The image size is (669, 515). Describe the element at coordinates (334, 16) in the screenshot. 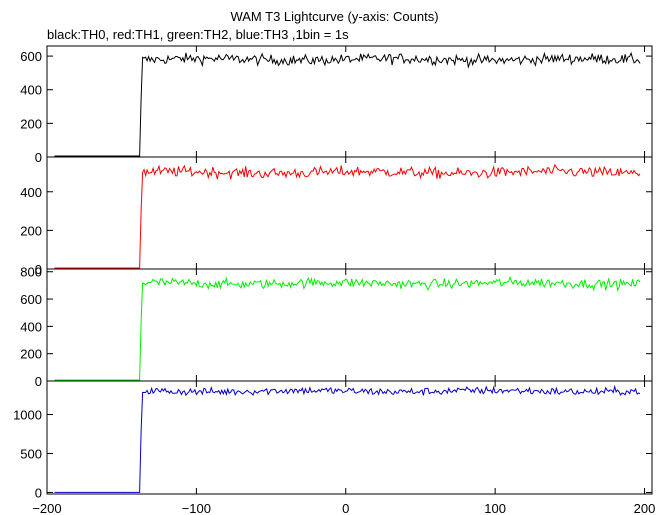

I see `chart-title: WAM T3 Lightcurve (y-axis: Counts)` at that location.